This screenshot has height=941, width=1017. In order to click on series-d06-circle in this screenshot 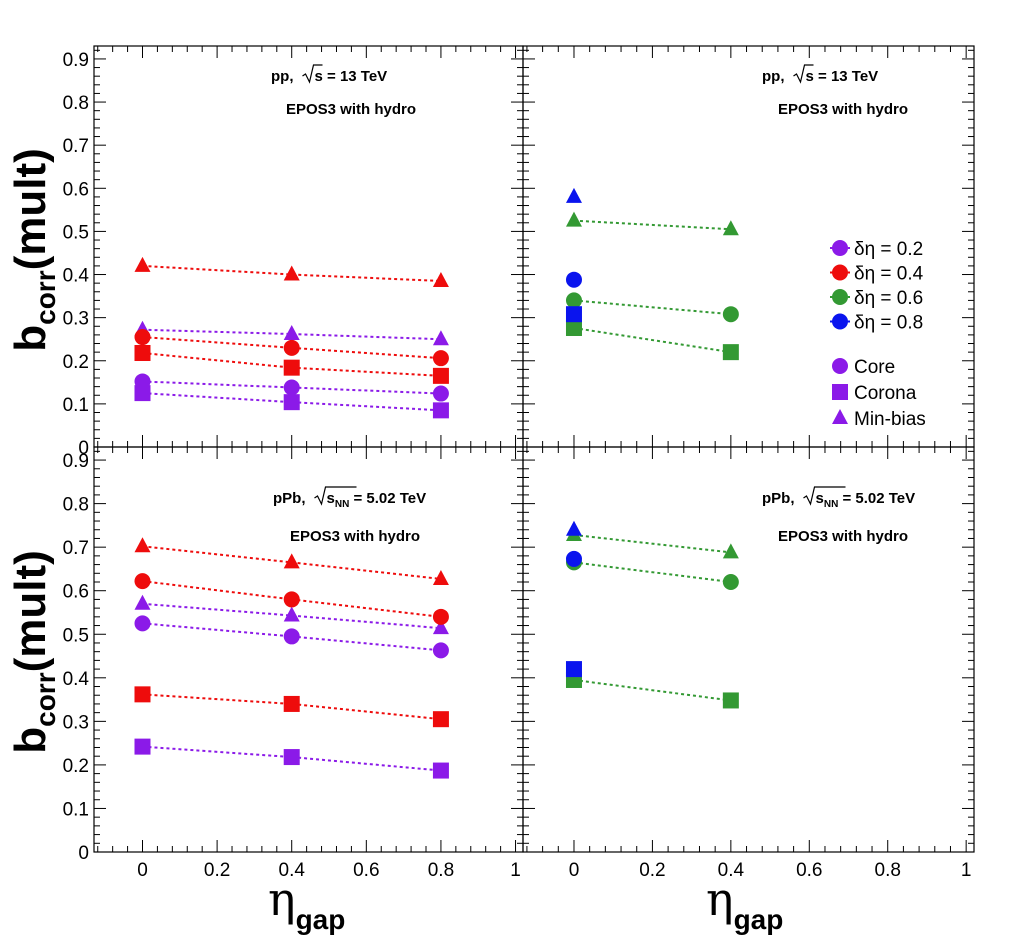, I will do `click(652, 307)`.